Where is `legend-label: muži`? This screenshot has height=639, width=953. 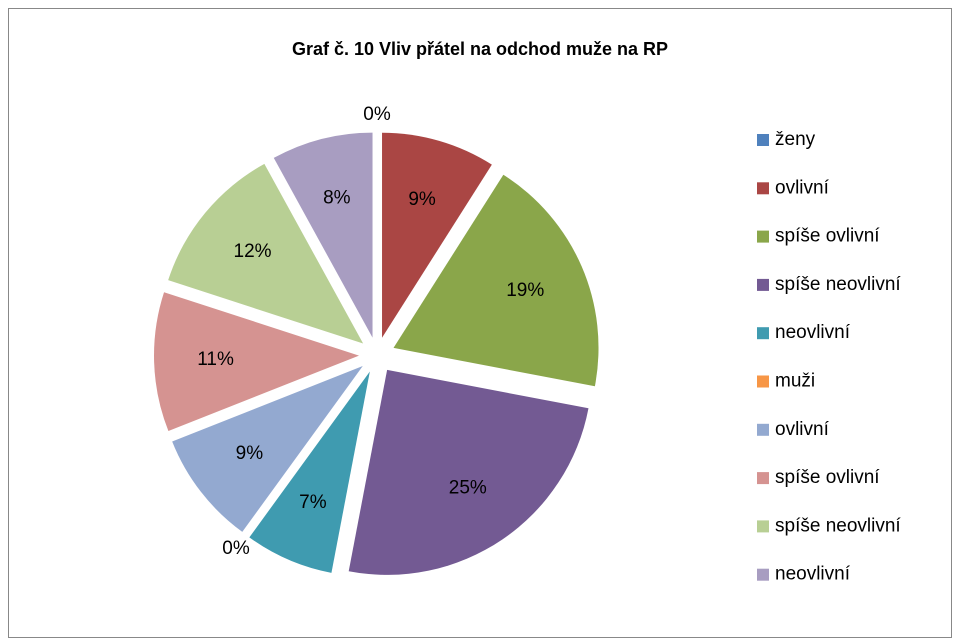
legend-label: muži is located at coordinates (795, 381).